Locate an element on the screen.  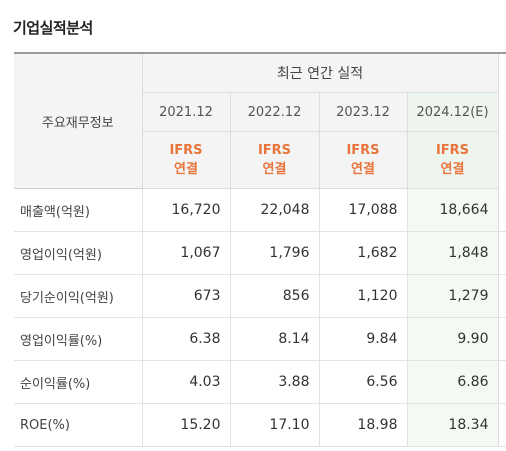
table-row: 영업이익률(%) 6.38 8.14 9.84 9.90 is located at coordinates (260, 339).